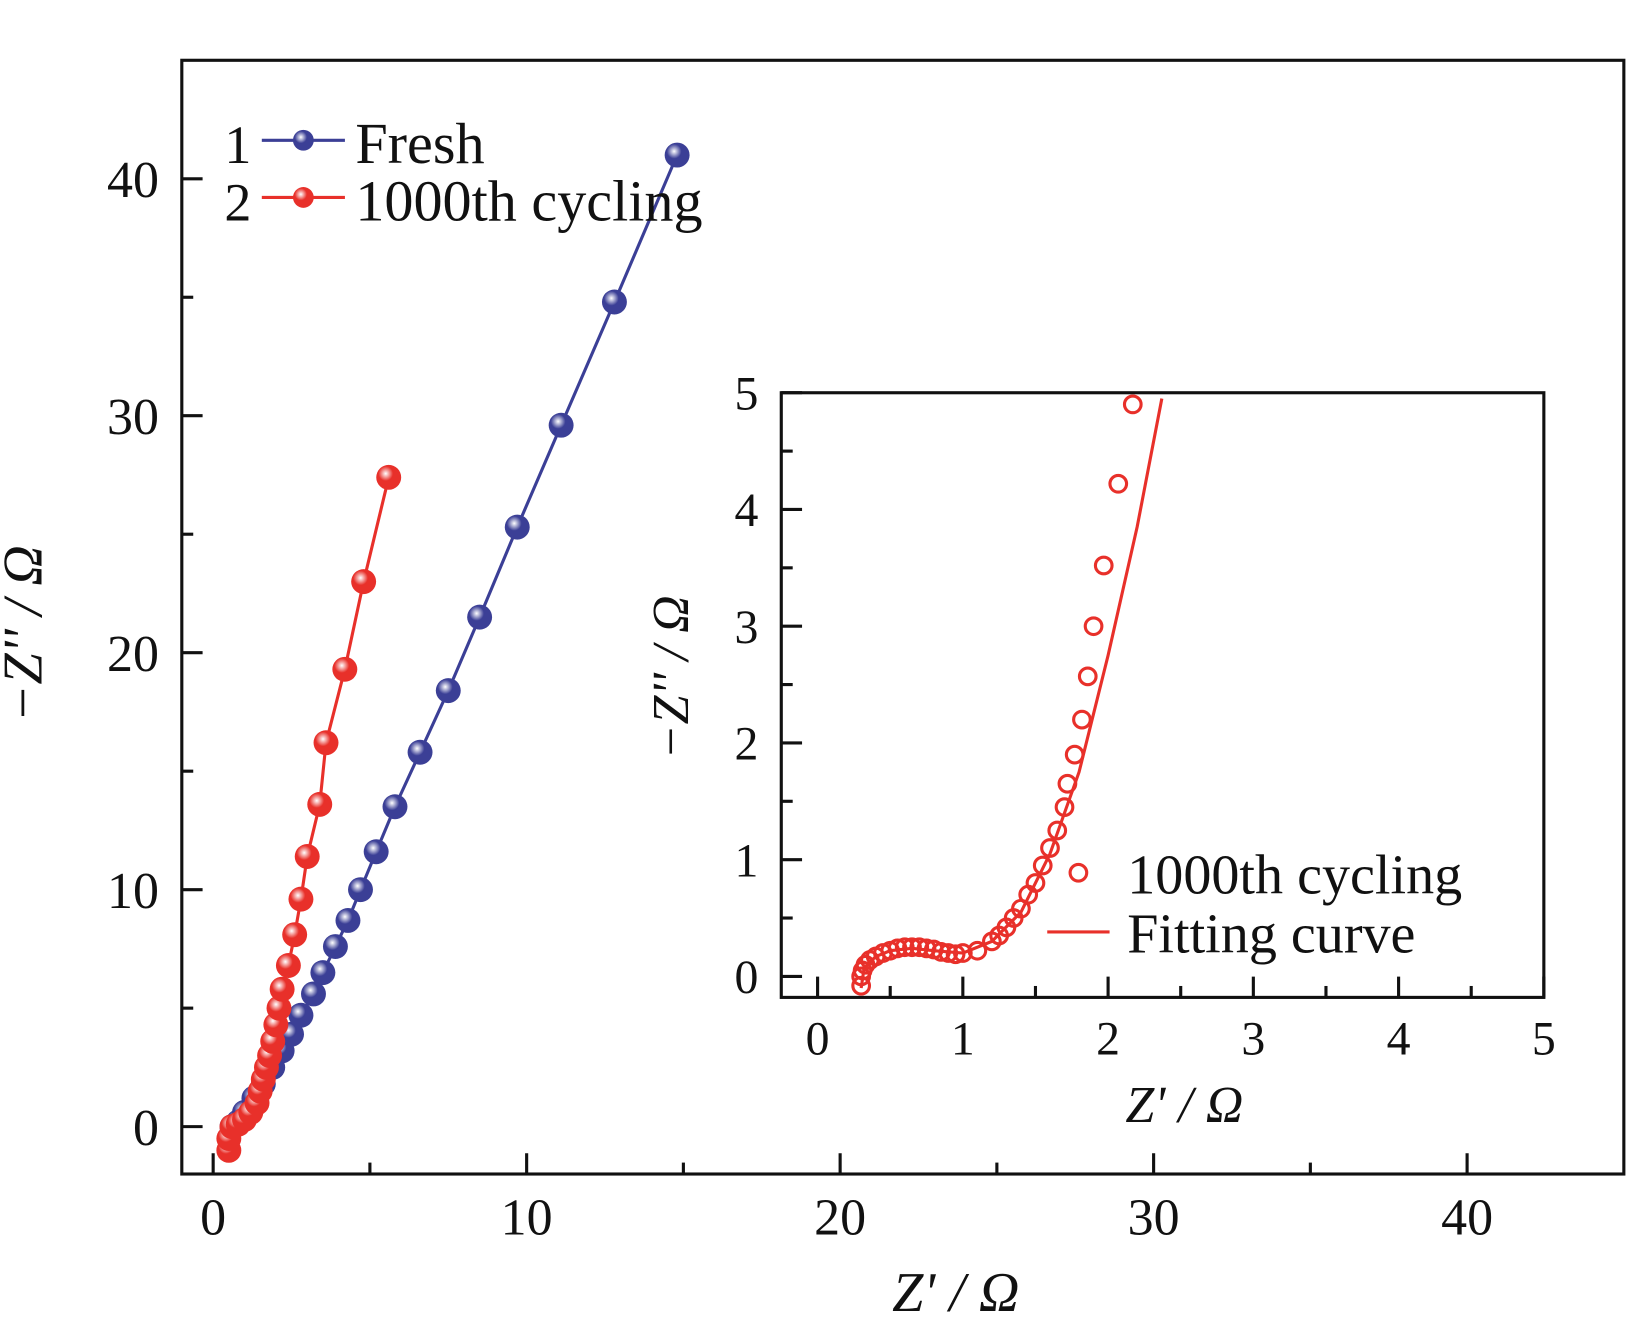 The image size is (1628, 1333). What do you see at coordinates (237, 202) in the screenshot?
I see `legend-number: 2` at bounding box center [237, 202].